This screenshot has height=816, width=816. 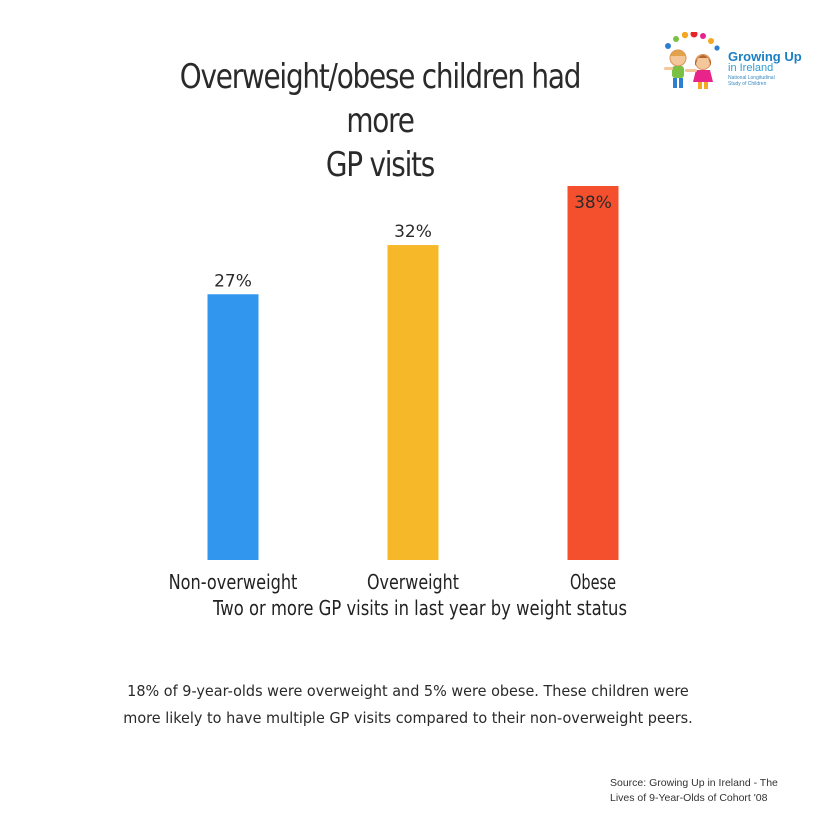 What do you see at coordinates (694, 783) in the screenshot?
I see `source-line-1: Source: Growing Up in Ireland - The` at bounding box center [694, 783].